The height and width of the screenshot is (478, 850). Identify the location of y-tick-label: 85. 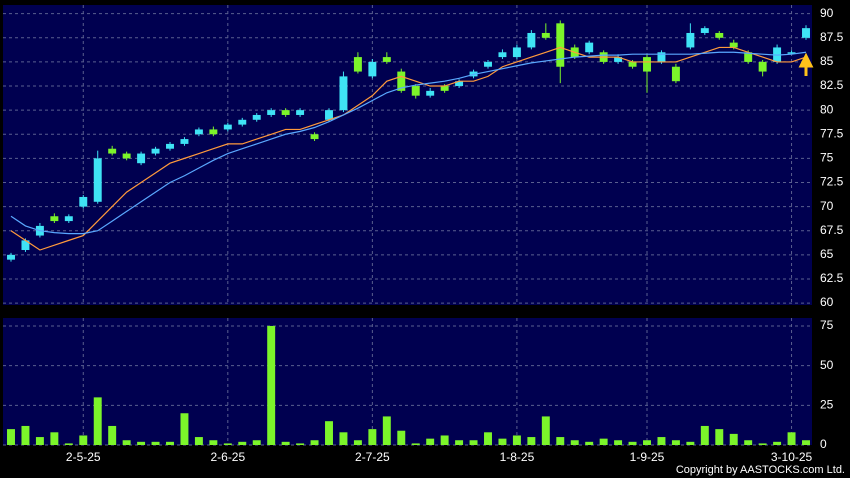
(827, 61).